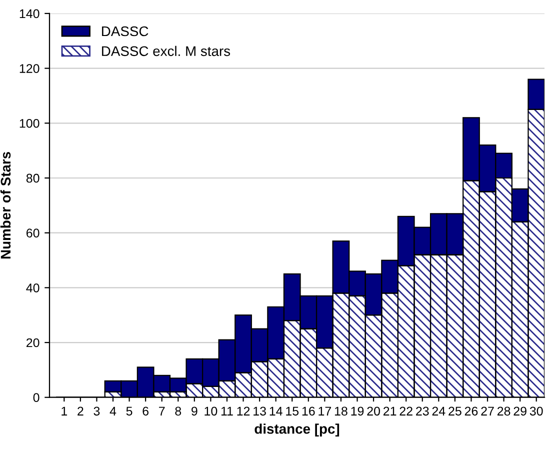  I want to click on x-tick-label: 8, so click(178, 411).